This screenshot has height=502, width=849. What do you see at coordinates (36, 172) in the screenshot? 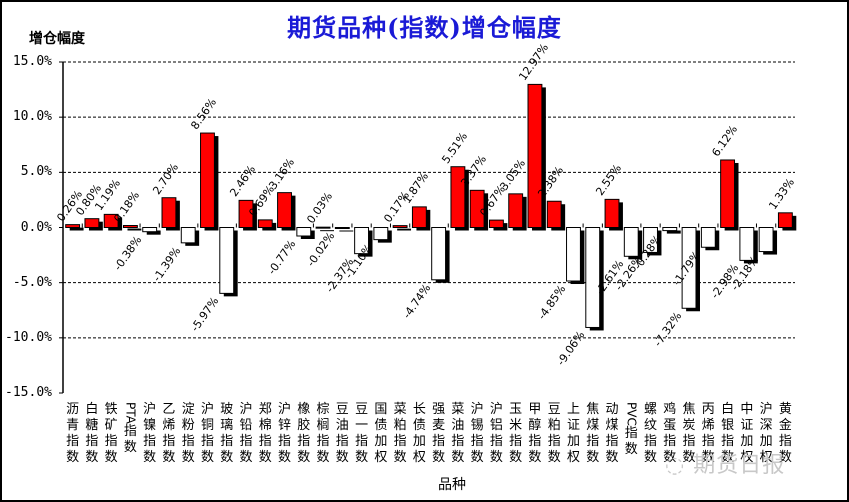
I see `y-tick-label: 5.0%` at bounding box center [36, 172].